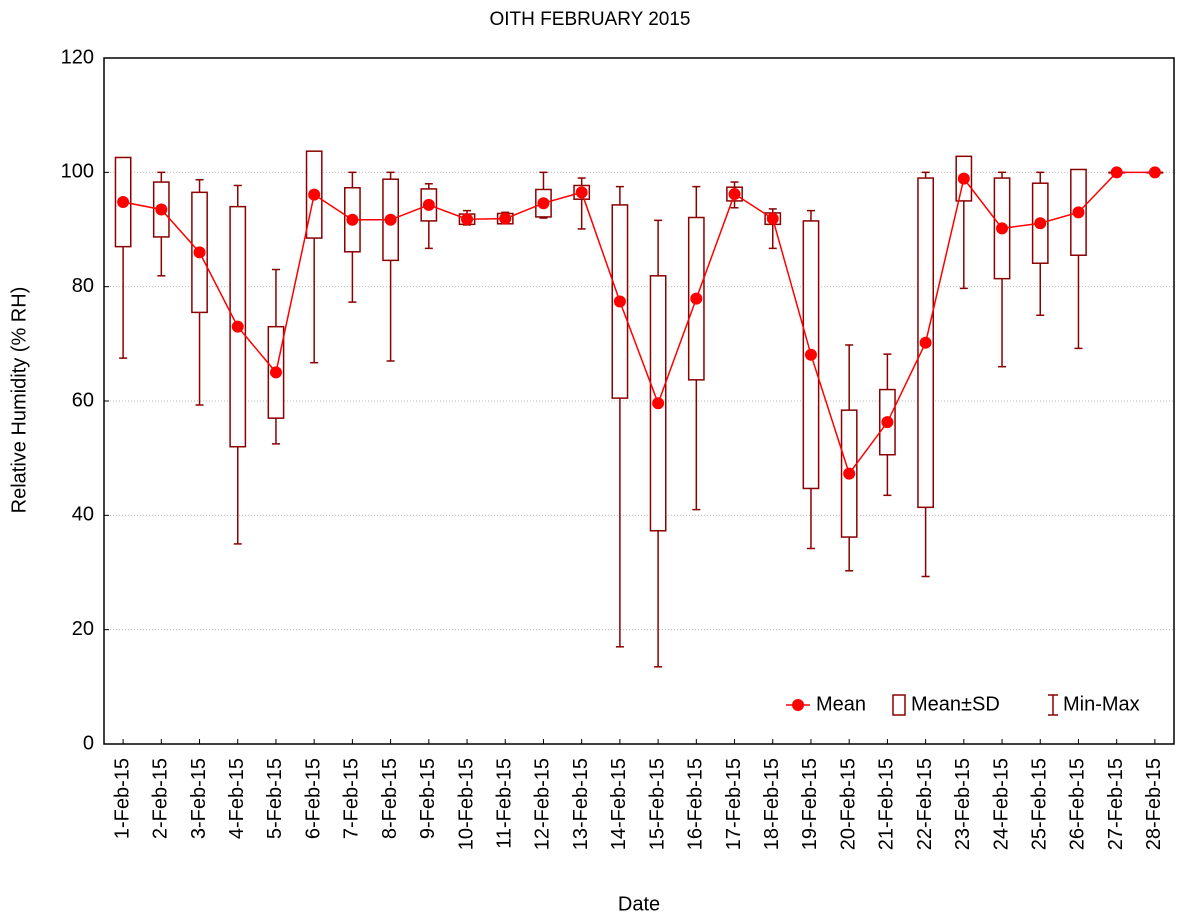 Image resolution: width=1183 pixels, height=922 pixels. I want to click on y-tick-label: 80, so click(83, 286).